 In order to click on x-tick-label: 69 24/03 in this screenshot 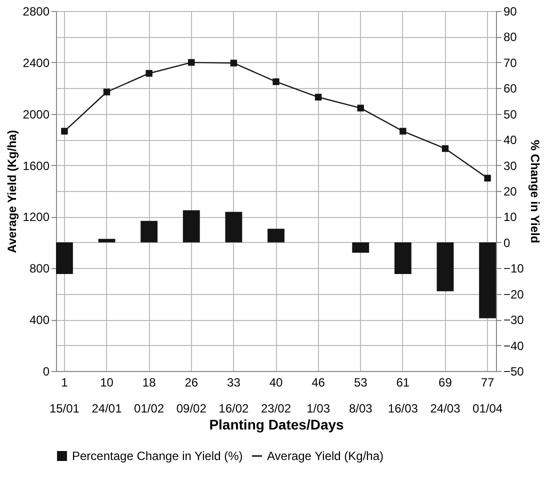, I will do `click(445, 396)`.